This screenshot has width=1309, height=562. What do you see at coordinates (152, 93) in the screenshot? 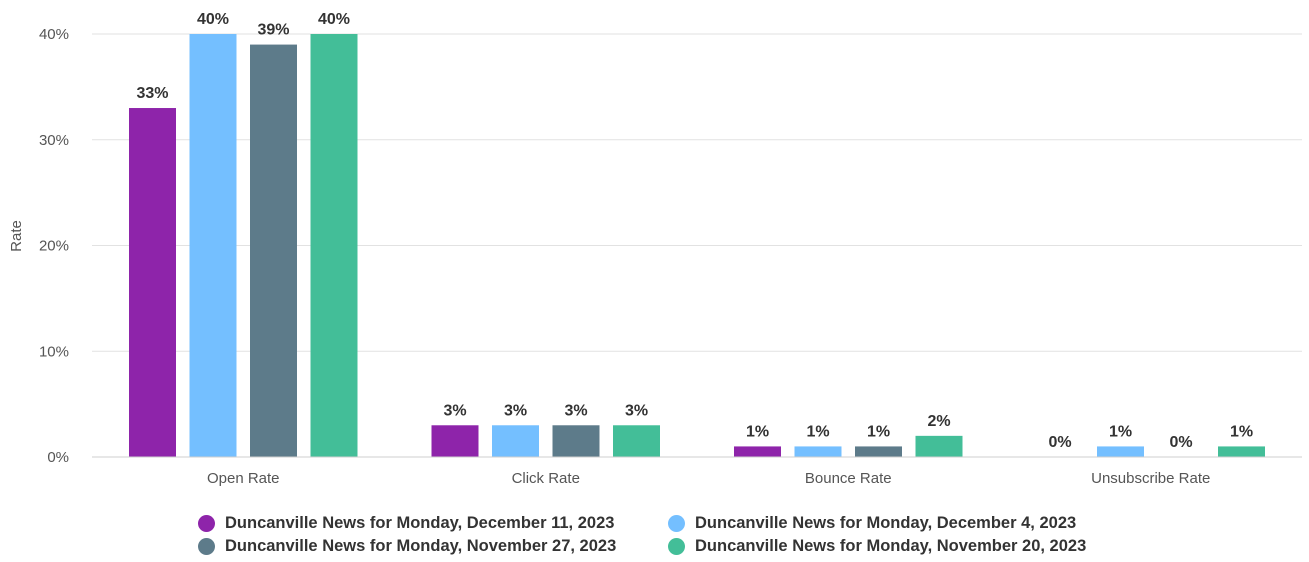
I see `bar-data-label: 33%` at bounding box center [152, 93].